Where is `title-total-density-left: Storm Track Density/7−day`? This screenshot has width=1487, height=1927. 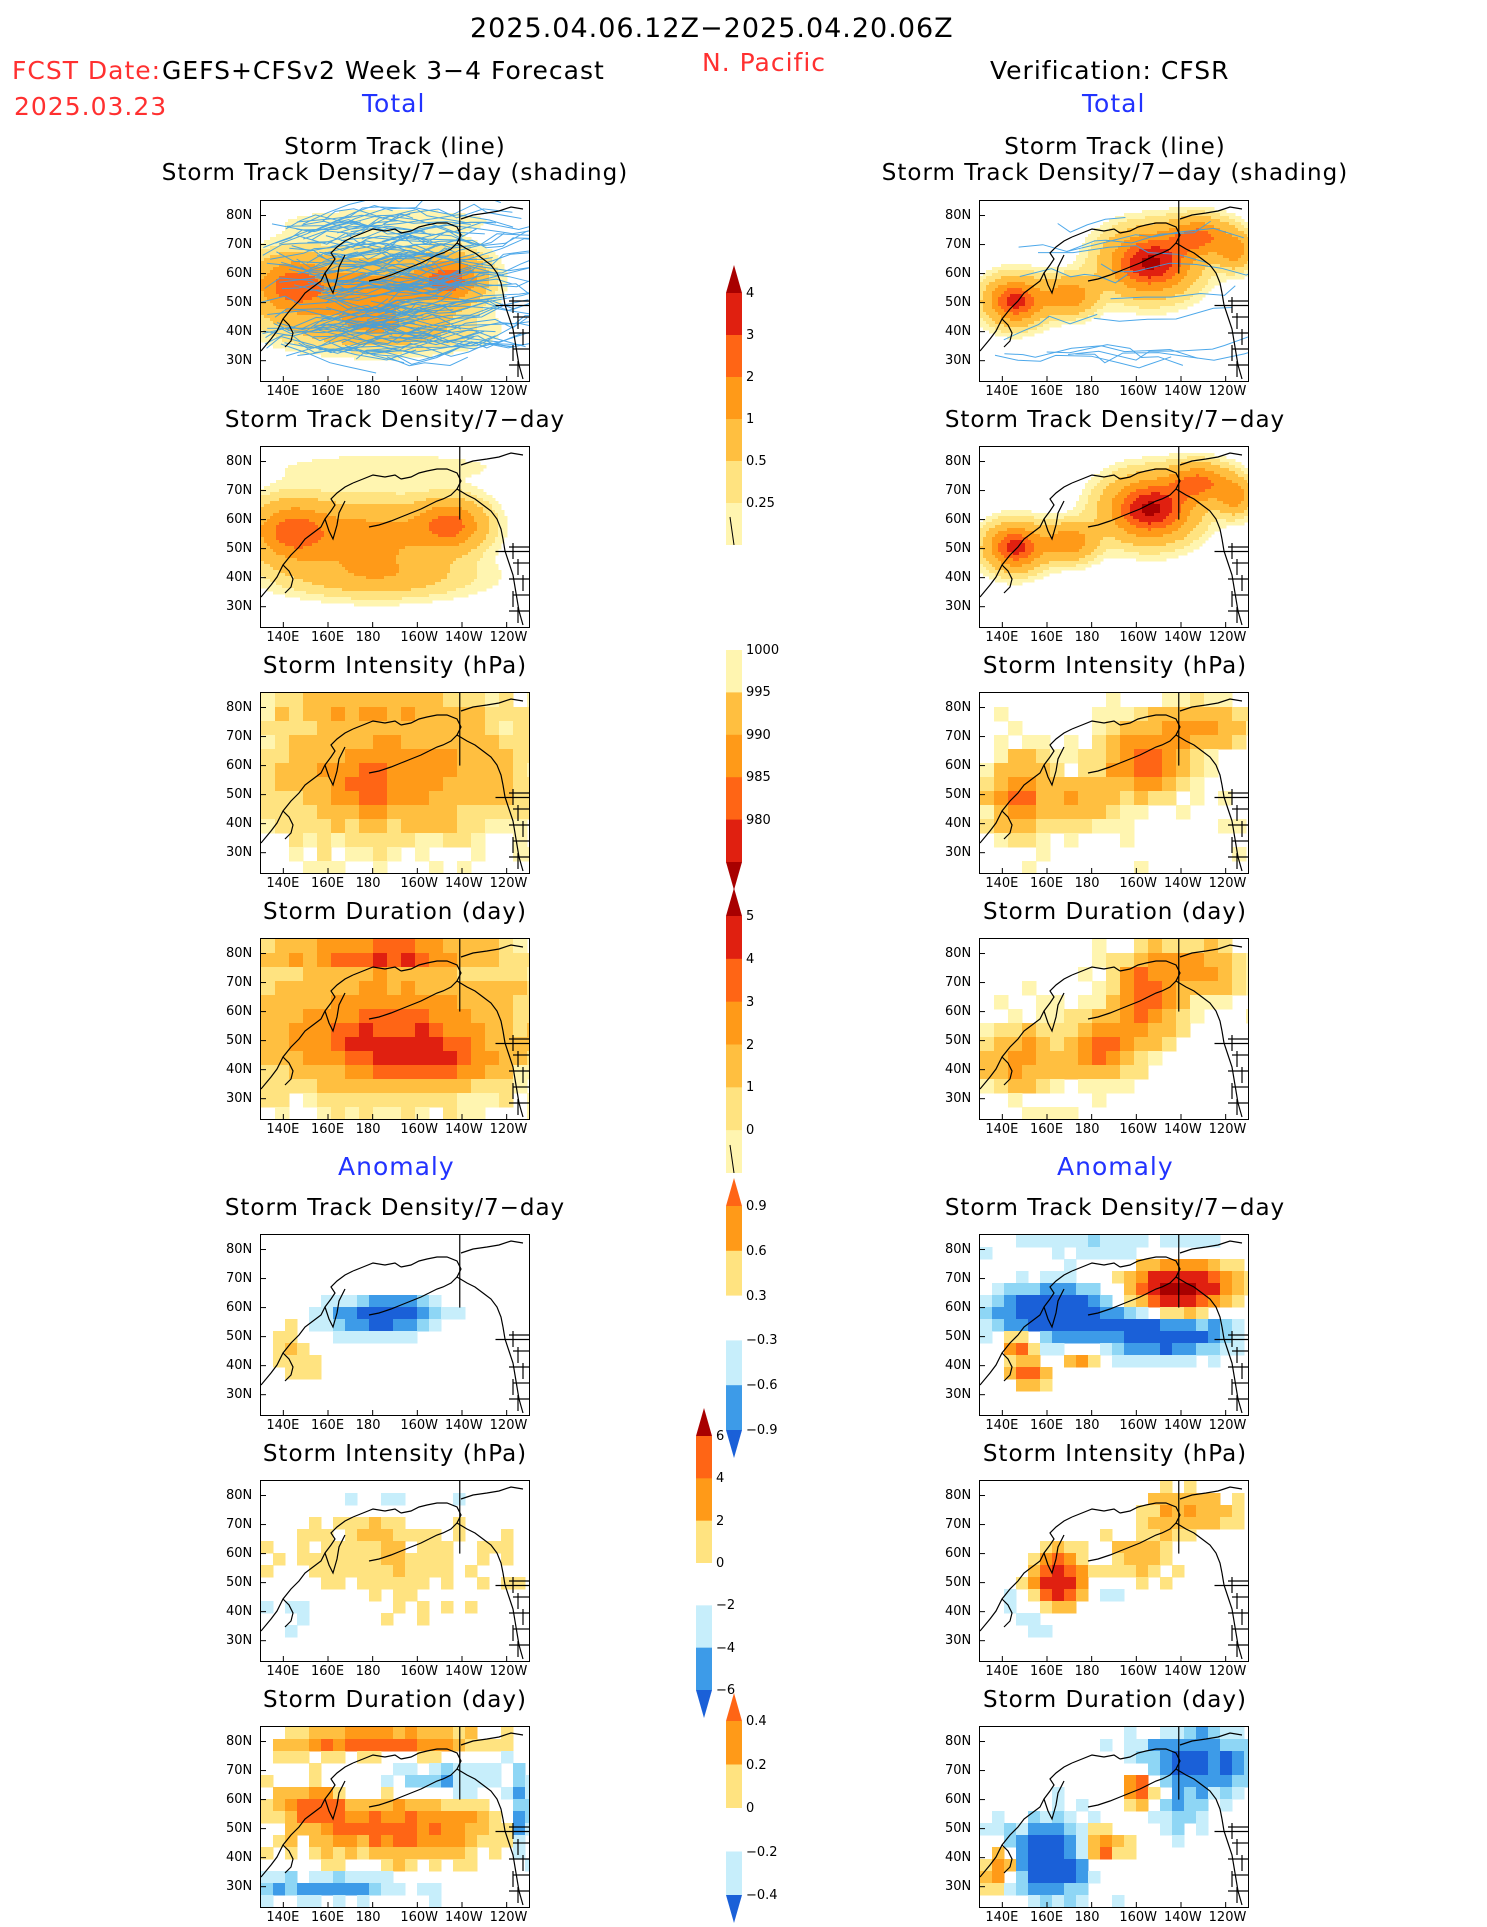 title-total-density-left: Storm Track Density/7−day is located at coordinates (395, 420).